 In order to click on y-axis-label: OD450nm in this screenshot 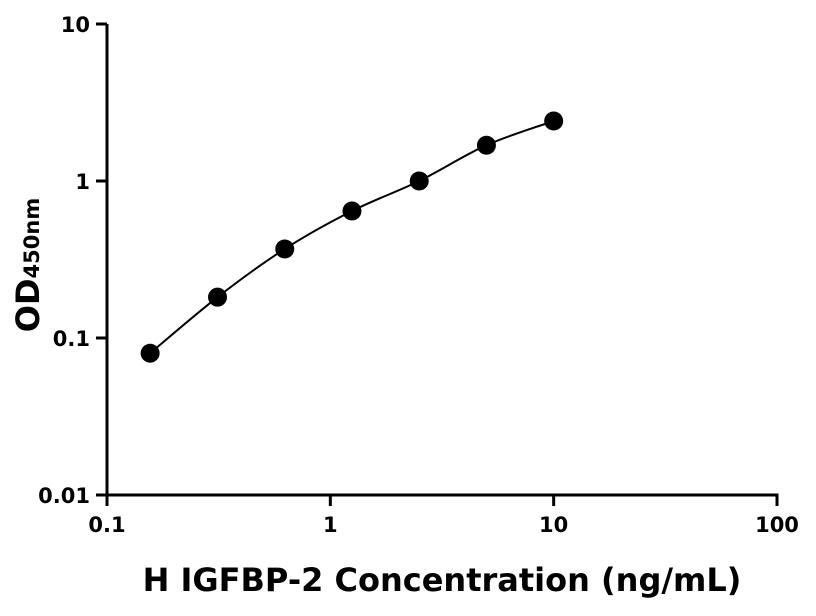, I will do `click(28, 265)`.